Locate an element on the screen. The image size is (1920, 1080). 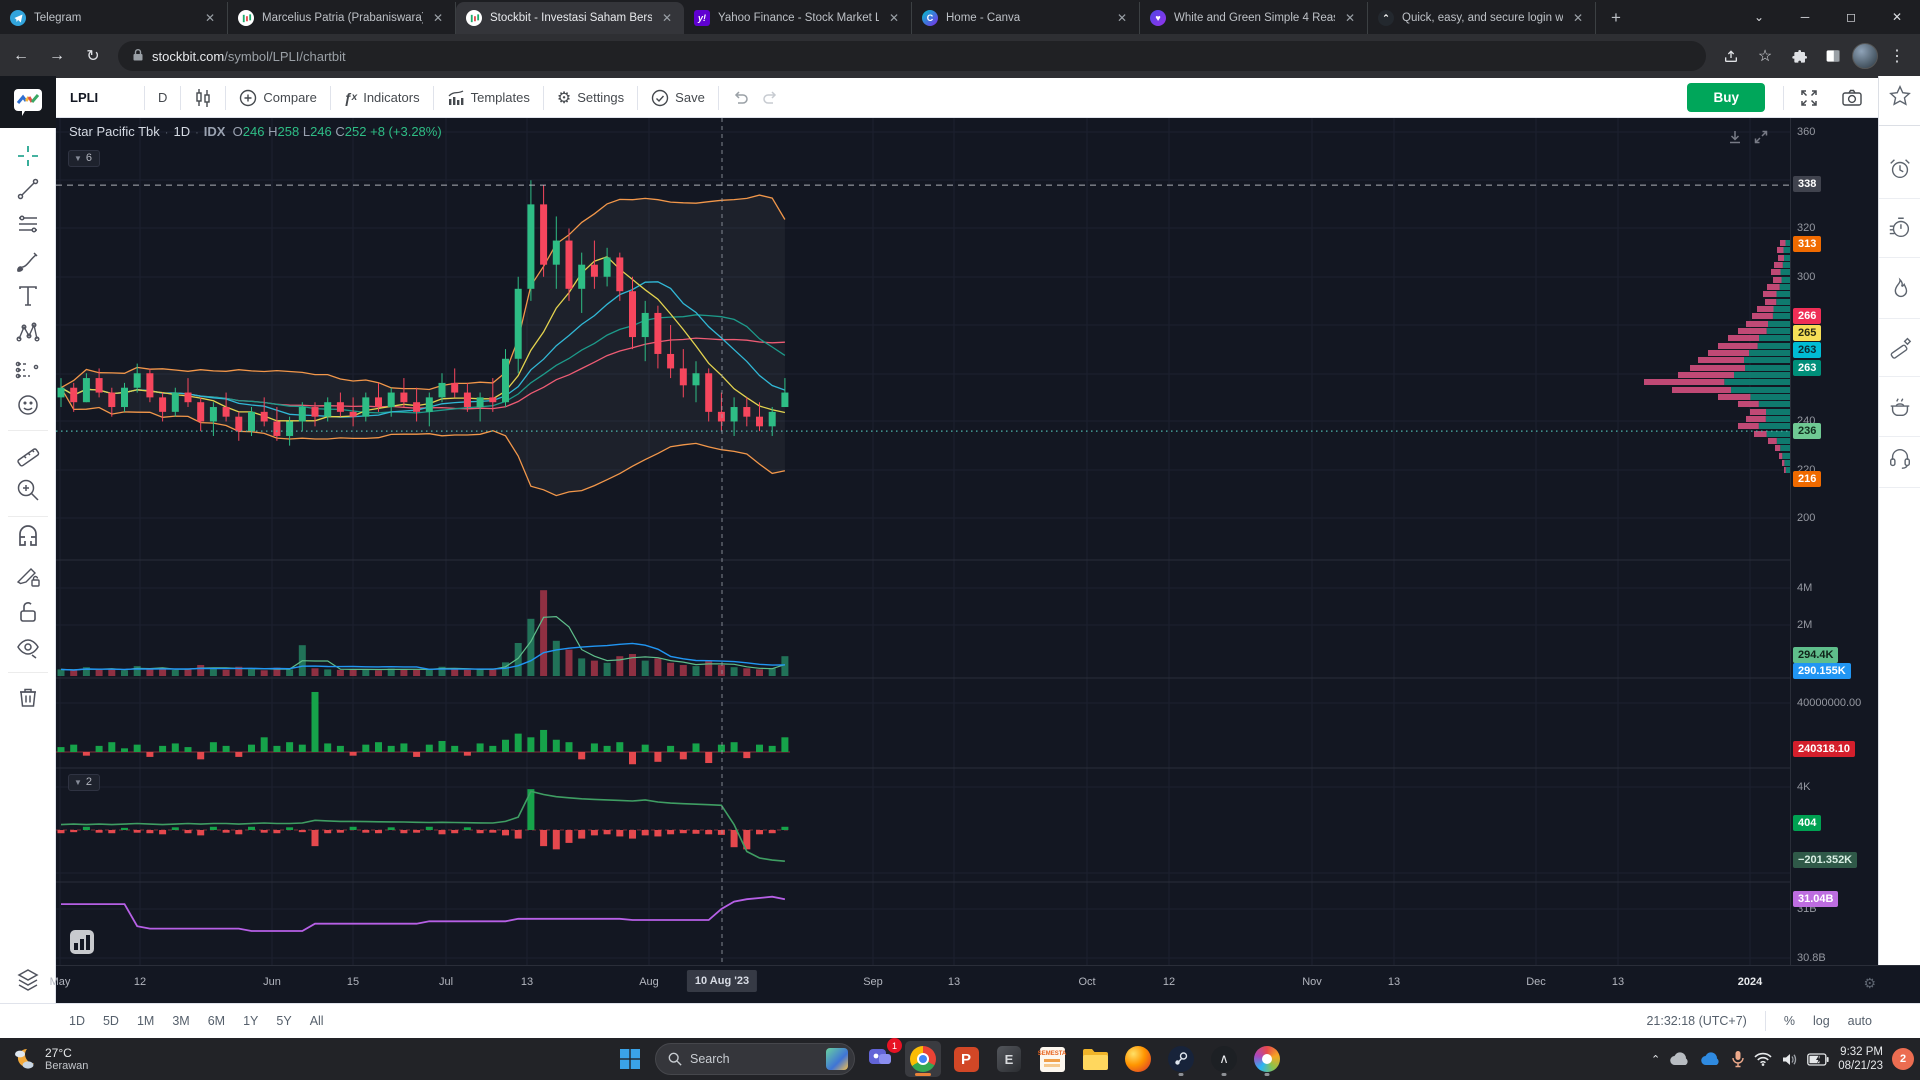
notification-count-badge: 2 is located at coordinates (1903, 1059).